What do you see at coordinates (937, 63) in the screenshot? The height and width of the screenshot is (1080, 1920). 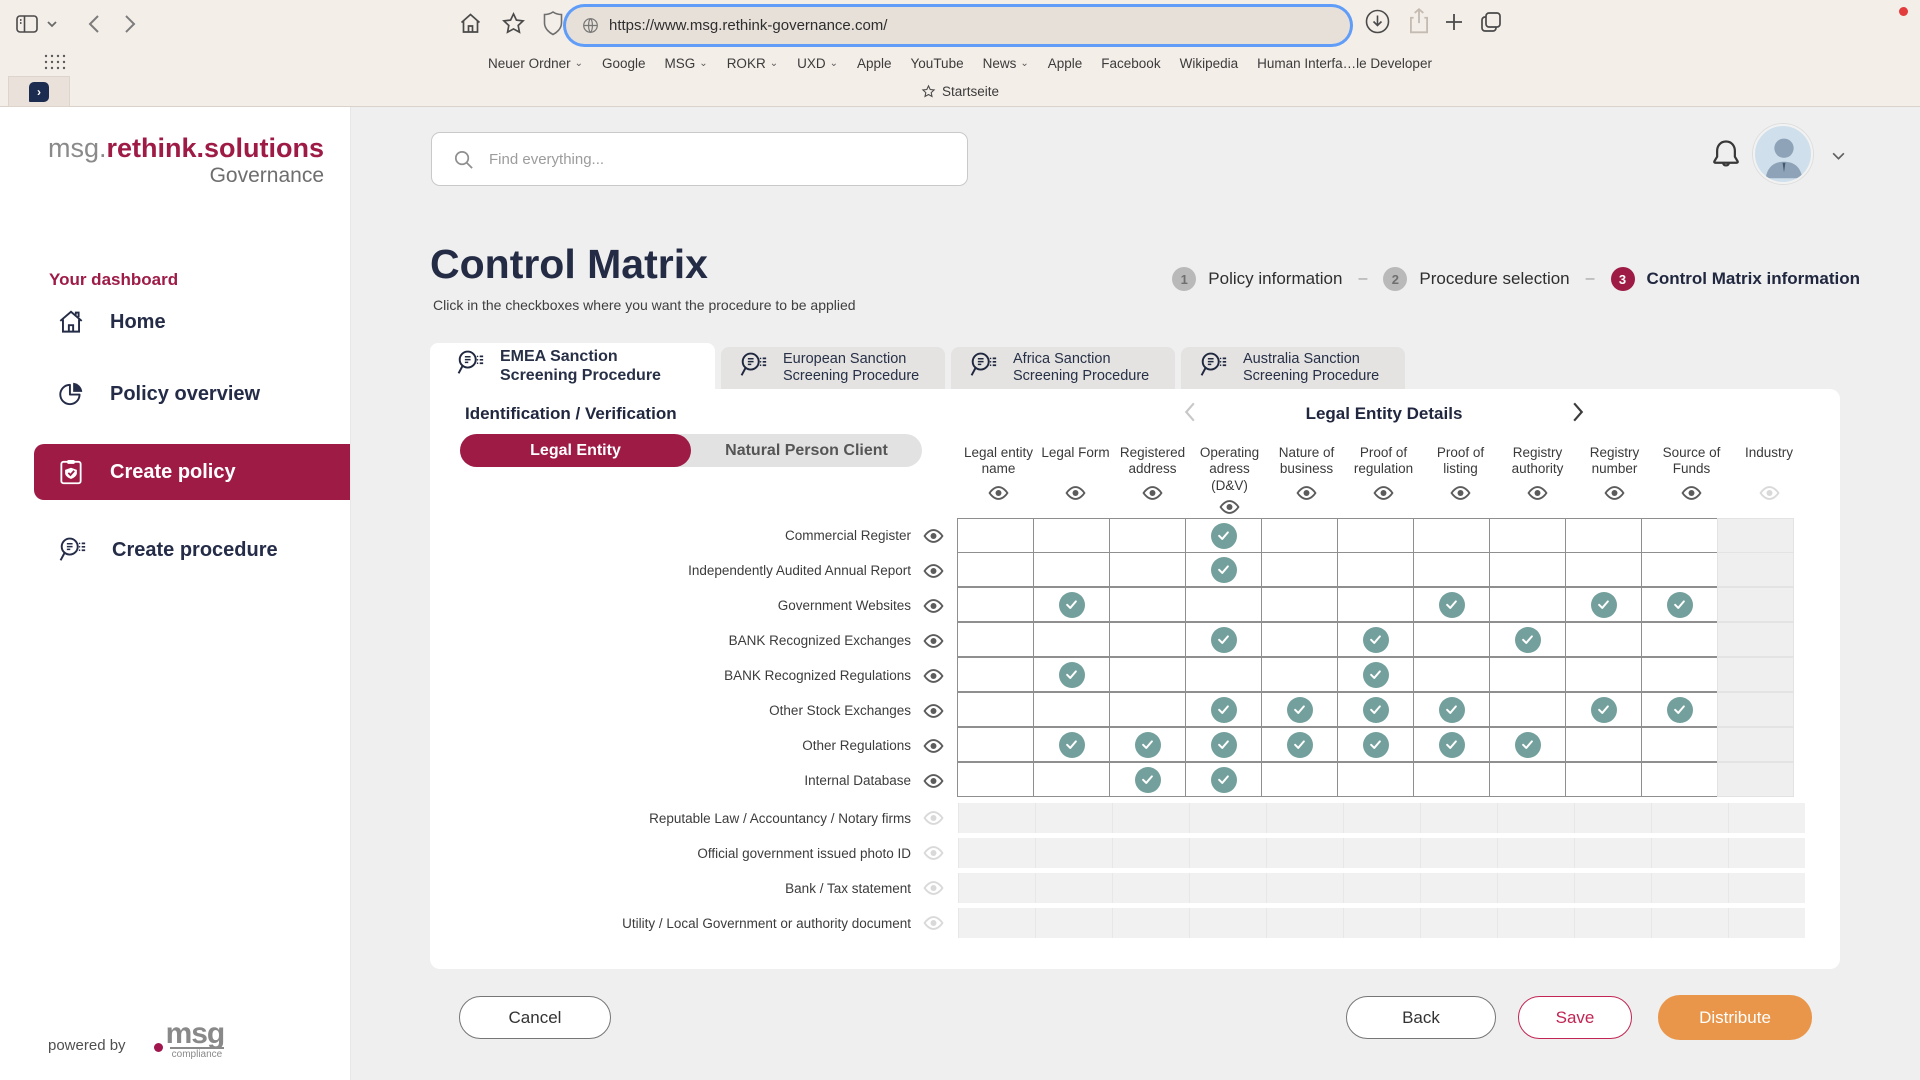 I see `bookmark-item-youtube: YouTube` at bounding box center [937, 63].